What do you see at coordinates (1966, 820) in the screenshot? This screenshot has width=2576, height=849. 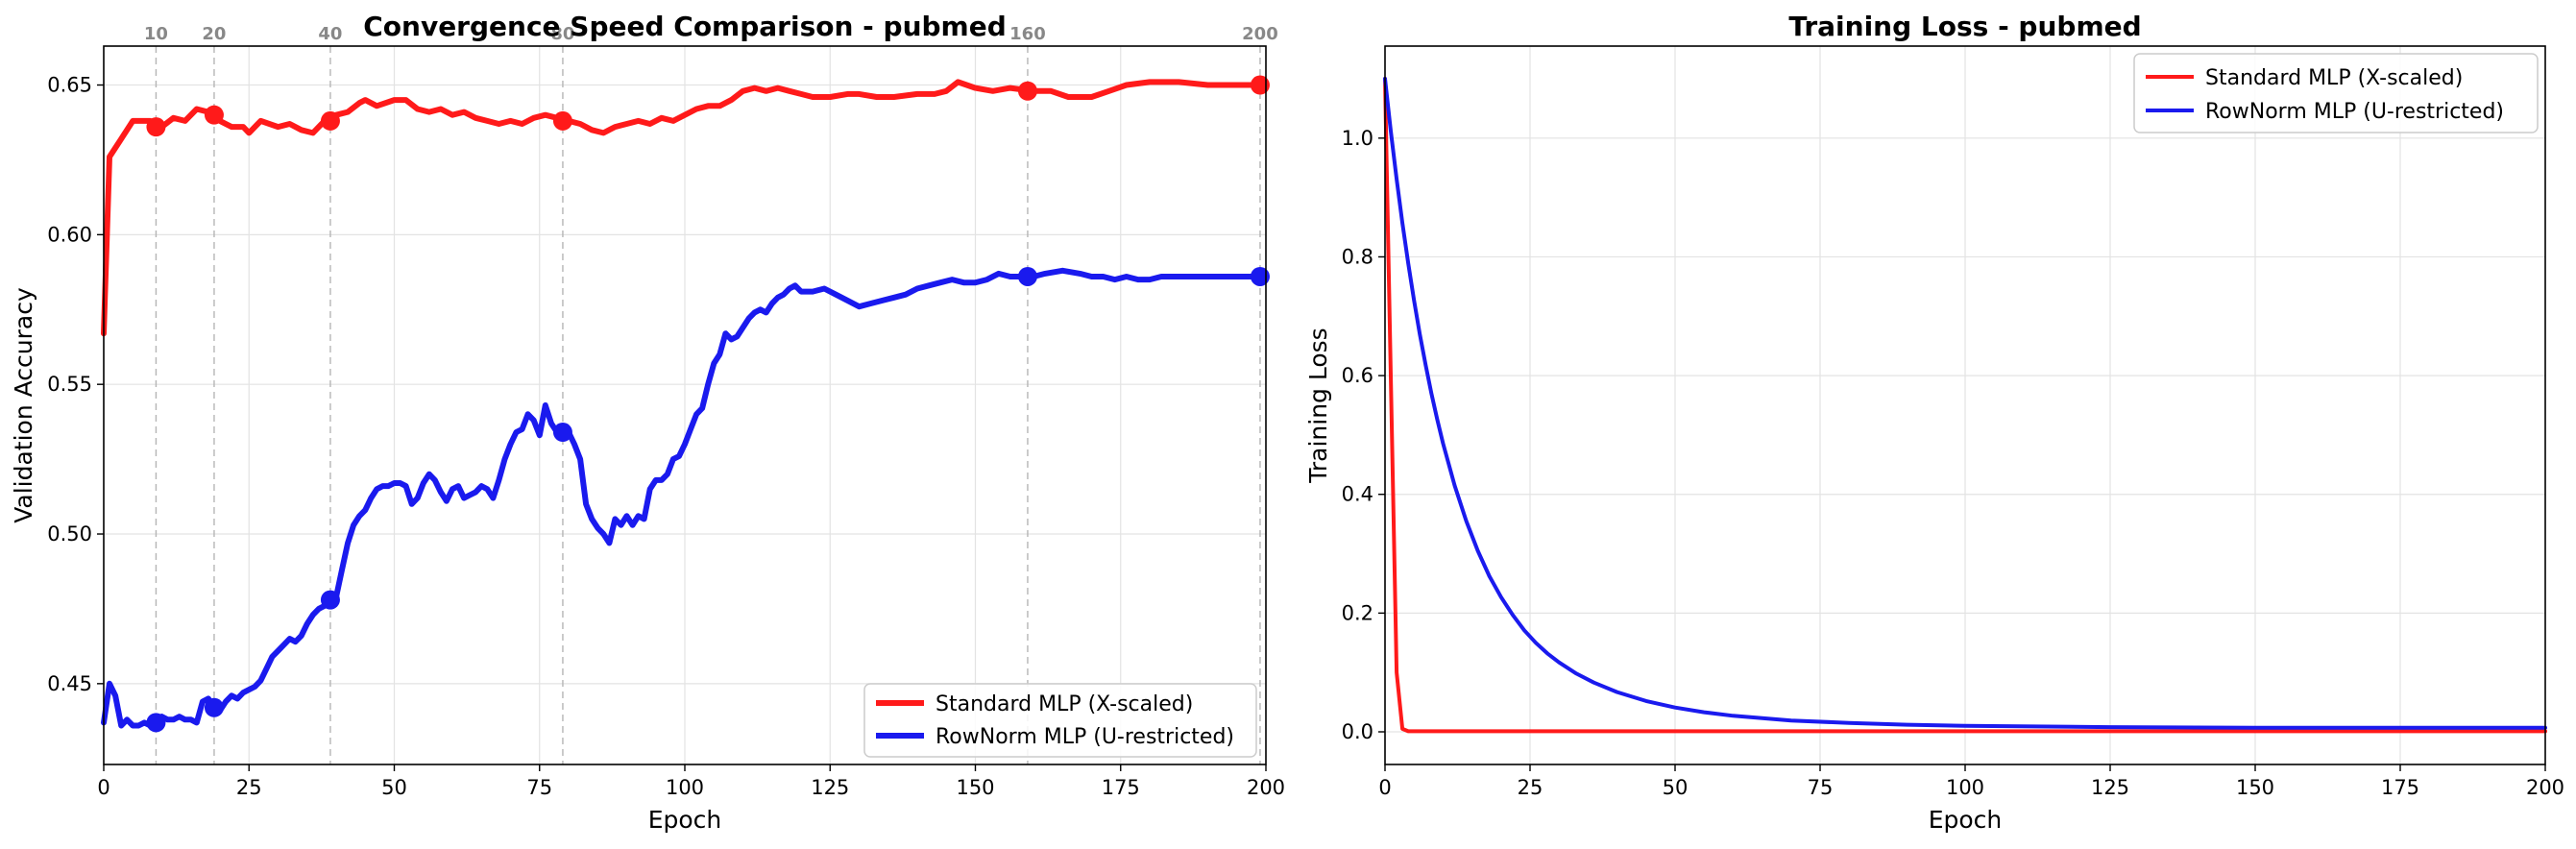 I see `right-x-axis-label: Epoch` at bounding box center [1966, 820].